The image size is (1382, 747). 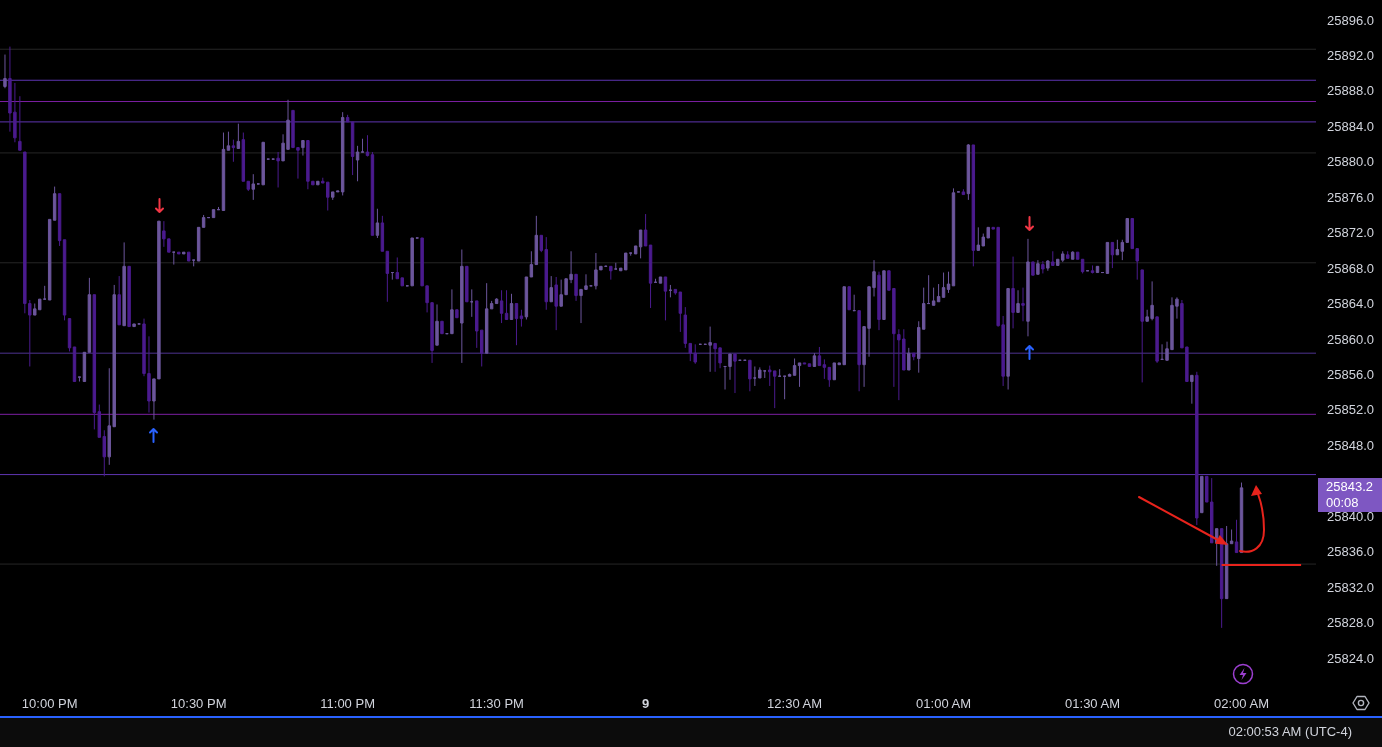 What do you see at coordinates (1350, 658) in the screenshot?
I see `y-tick-label: 25824.0` at bounding box center [1350, 658].